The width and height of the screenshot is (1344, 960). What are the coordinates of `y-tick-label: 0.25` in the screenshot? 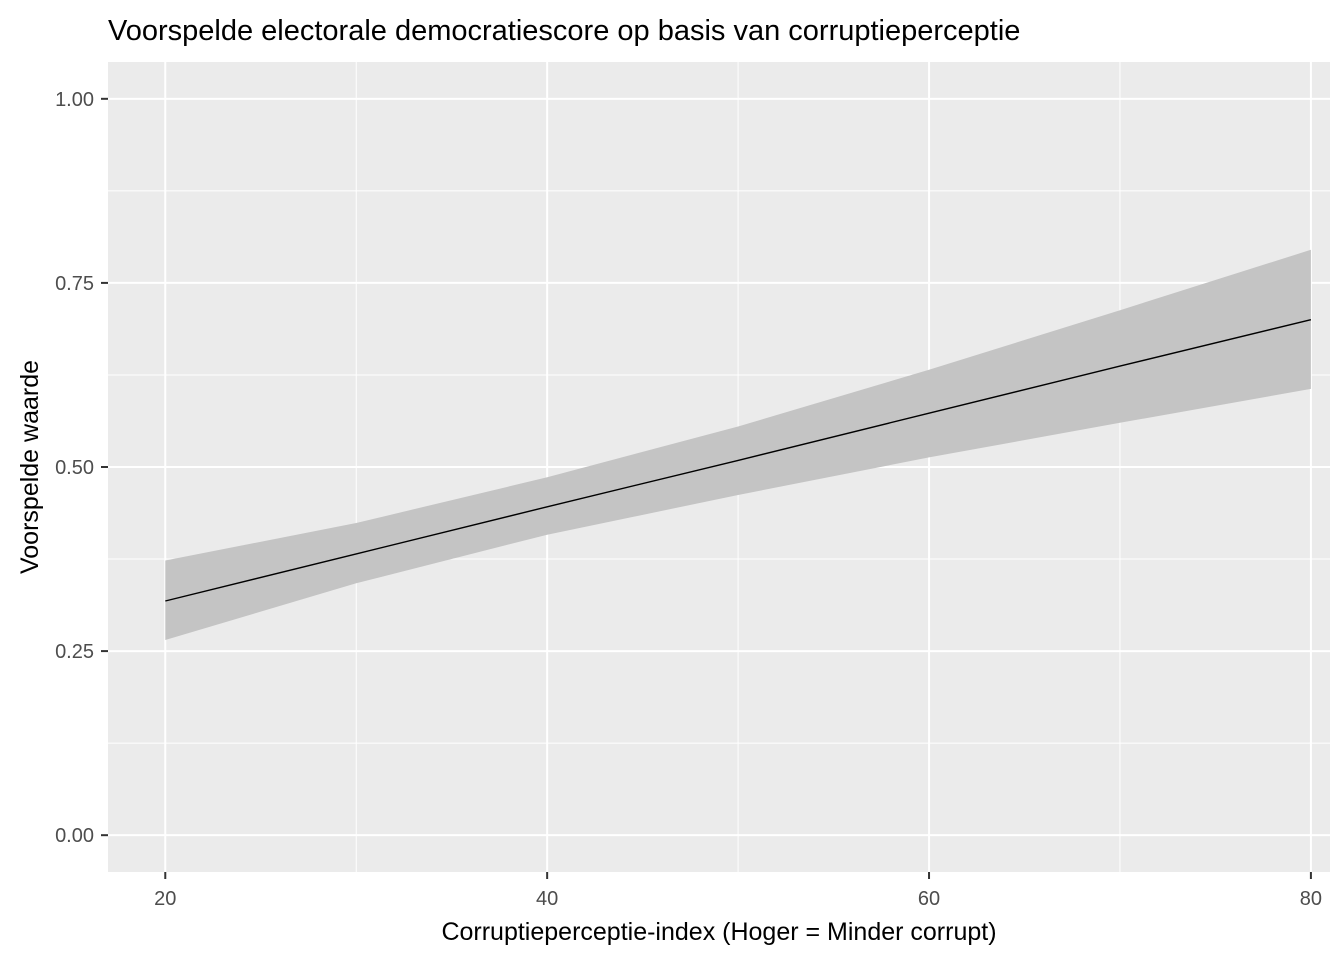 It's located at (74, 652).